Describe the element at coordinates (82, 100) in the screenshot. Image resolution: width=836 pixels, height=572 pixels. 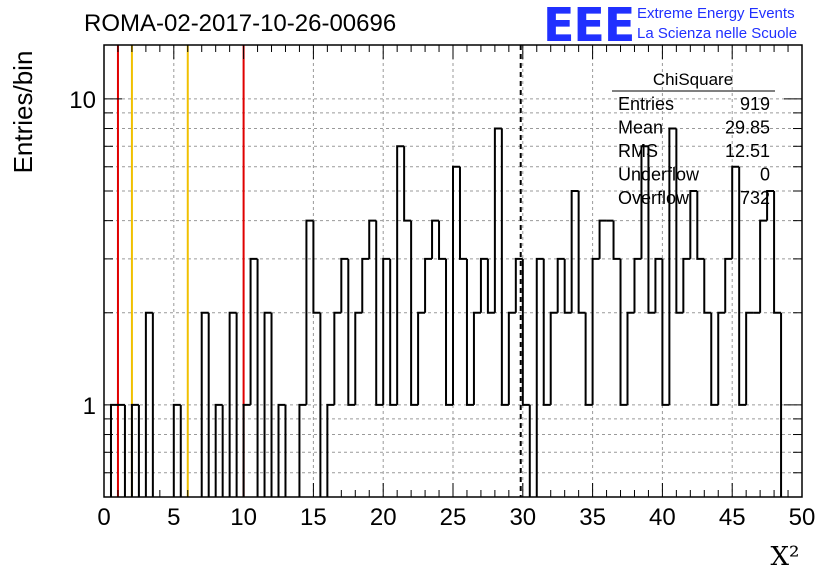
I see `y-tick-label: 10` at that location.